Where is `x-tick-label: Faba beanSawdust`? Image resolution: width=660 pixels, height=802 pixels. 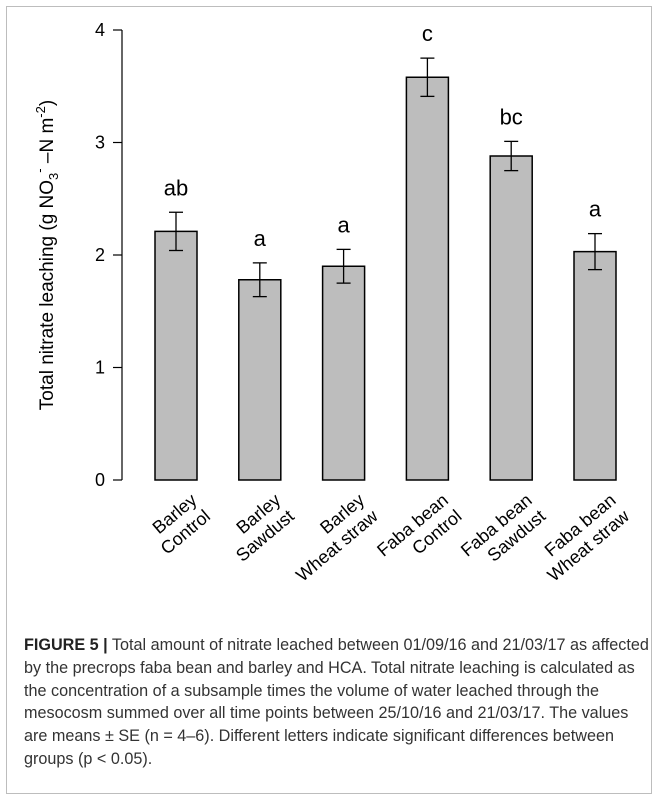
x-tick-label: Faba beanSawdust is located at coordinates (503, 533).